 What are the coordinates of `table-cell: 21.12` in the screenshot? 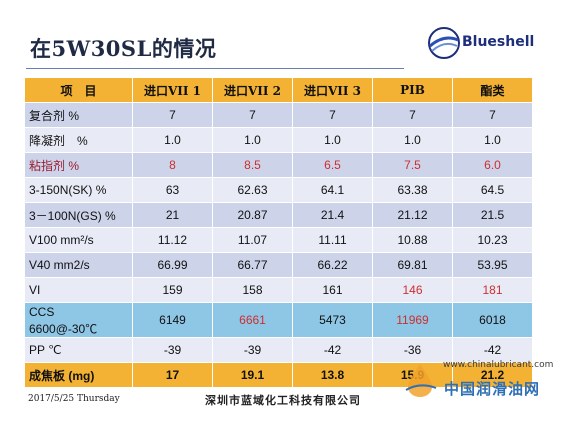 It's located at (412, 215).